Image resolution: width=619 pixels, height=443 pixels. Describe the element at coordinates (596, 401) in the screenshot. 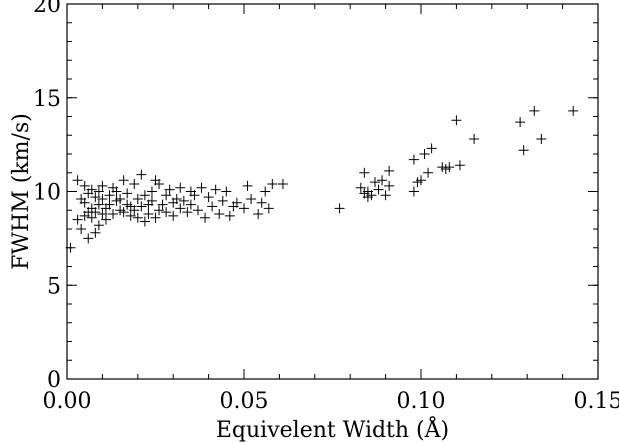

I see `x-tick-label: 0.15` at that location.